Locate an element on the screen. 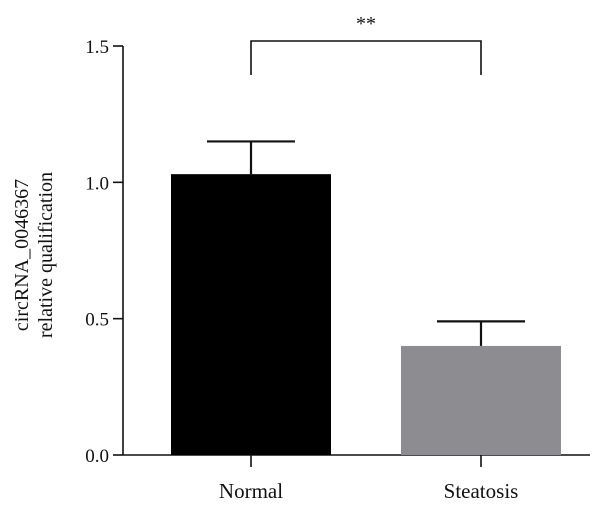  y-tick-label-1: 0.5 is located at coordinates (97, 320).